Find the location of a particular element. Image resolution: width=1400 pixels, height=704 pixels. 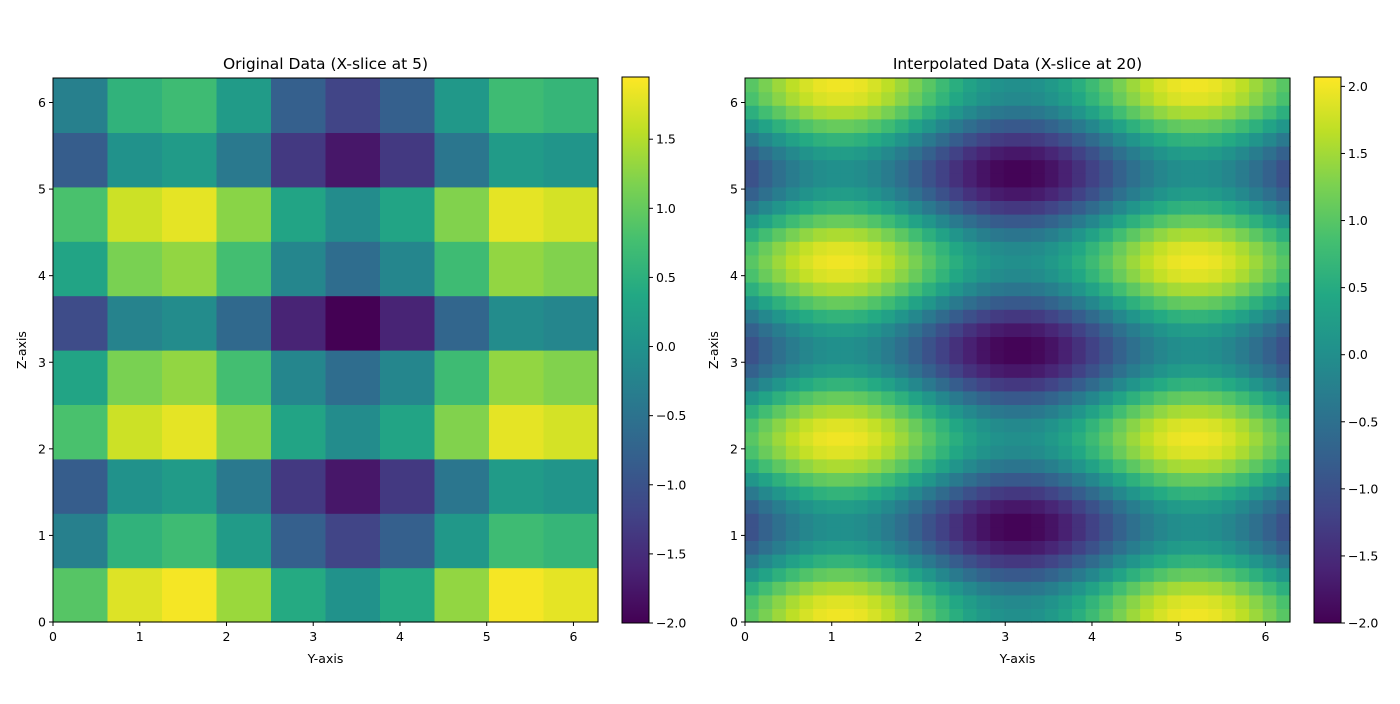

y-tick-label: 0 is located at coordinates (734, 622).